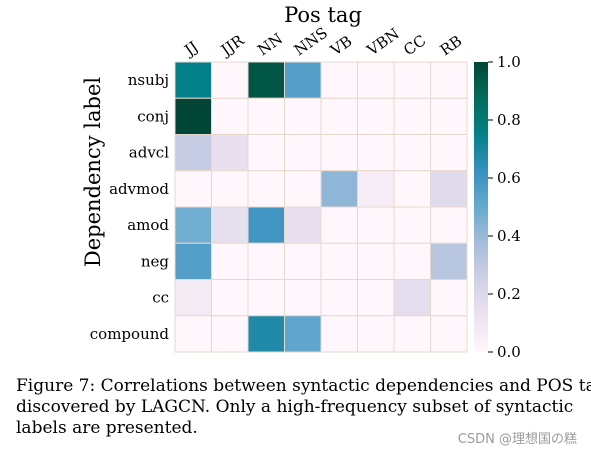  What do you see at coordinates (509, 352) in the screenshot?
I see `colorbar-tick-label: 0.0` at bounding box center [509, 352].